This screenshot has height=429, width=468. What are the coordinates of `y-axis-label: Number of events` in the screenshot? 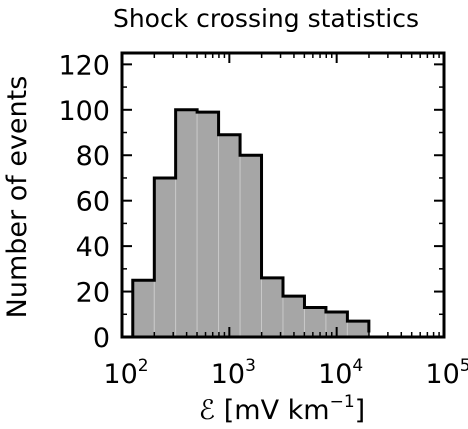 It's located at (17, 197).